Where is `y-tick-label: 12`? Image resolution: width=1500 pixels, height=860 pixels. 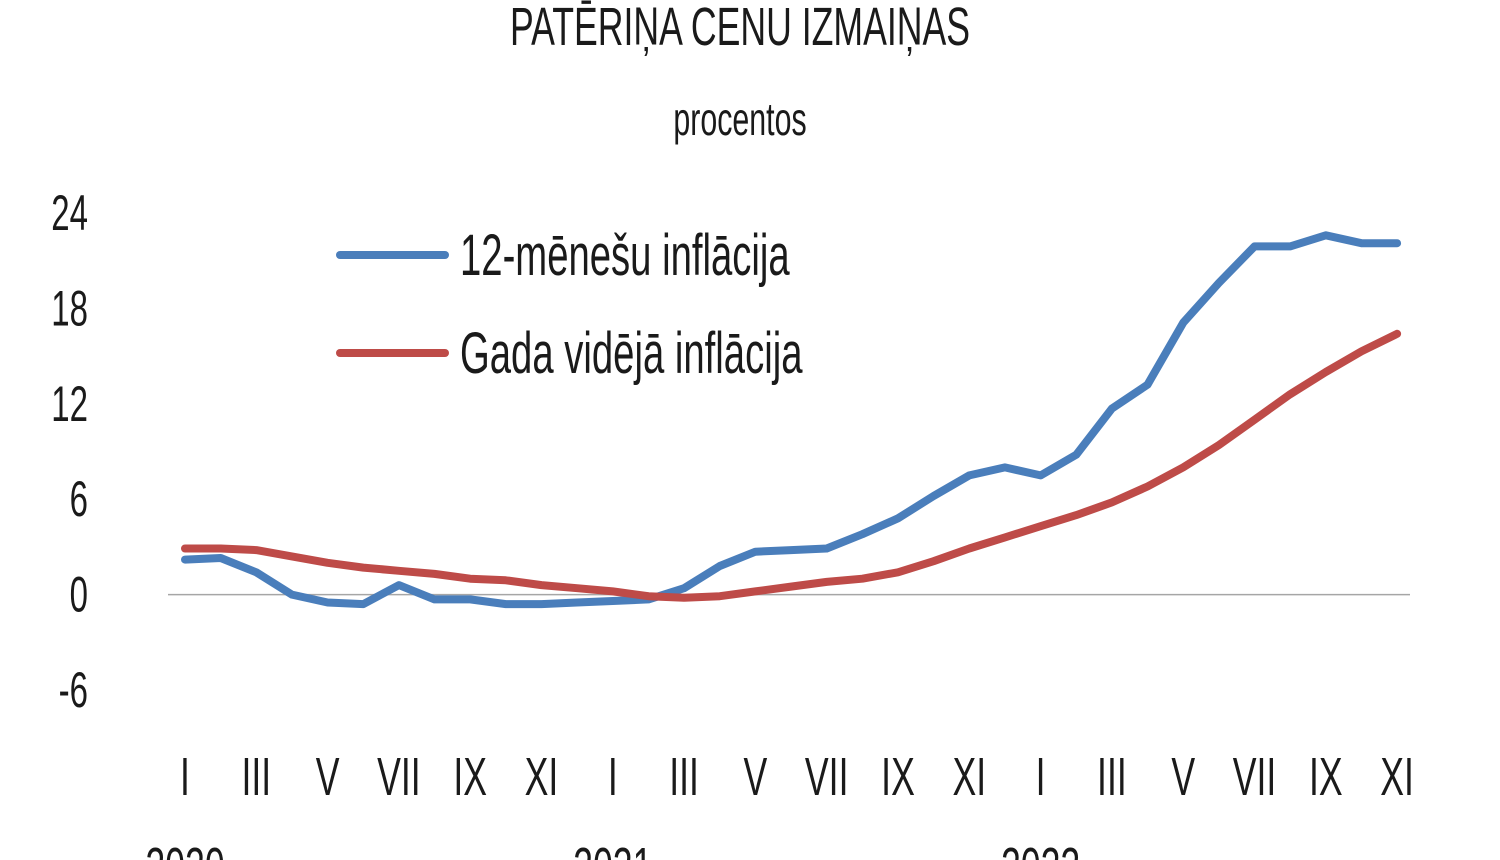
y-tick-label: 12 is located at coordinates (69, 403).